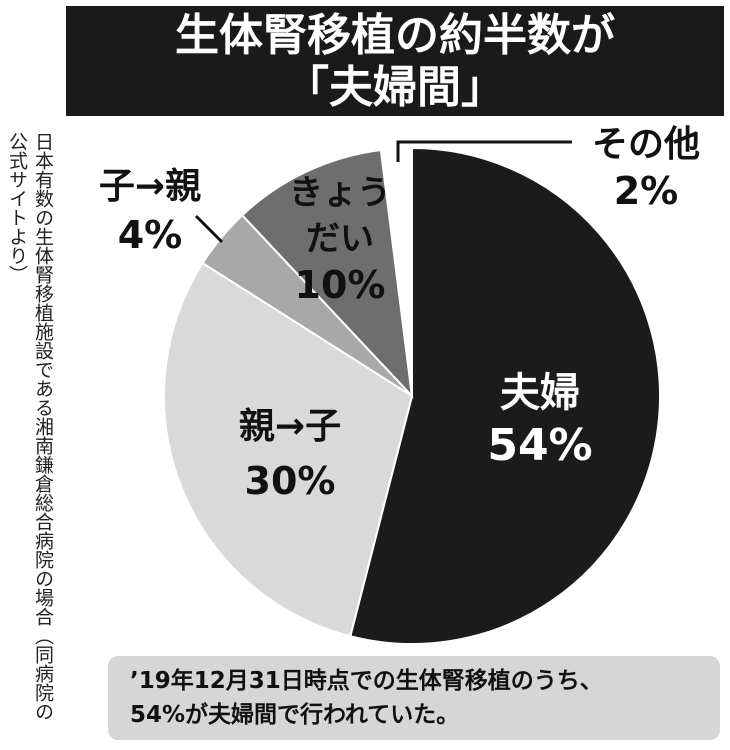  Describe the element at coordinates (150, 186) in the screenshot. I see `slice-label-2: 子→親` at that location.